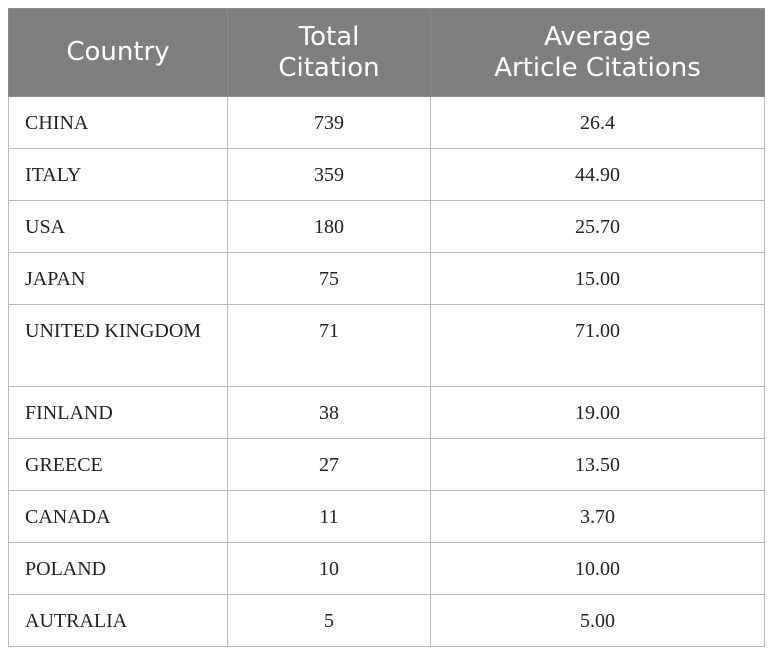  I want to click on cell-country: JAPAN, so click(118, 278).